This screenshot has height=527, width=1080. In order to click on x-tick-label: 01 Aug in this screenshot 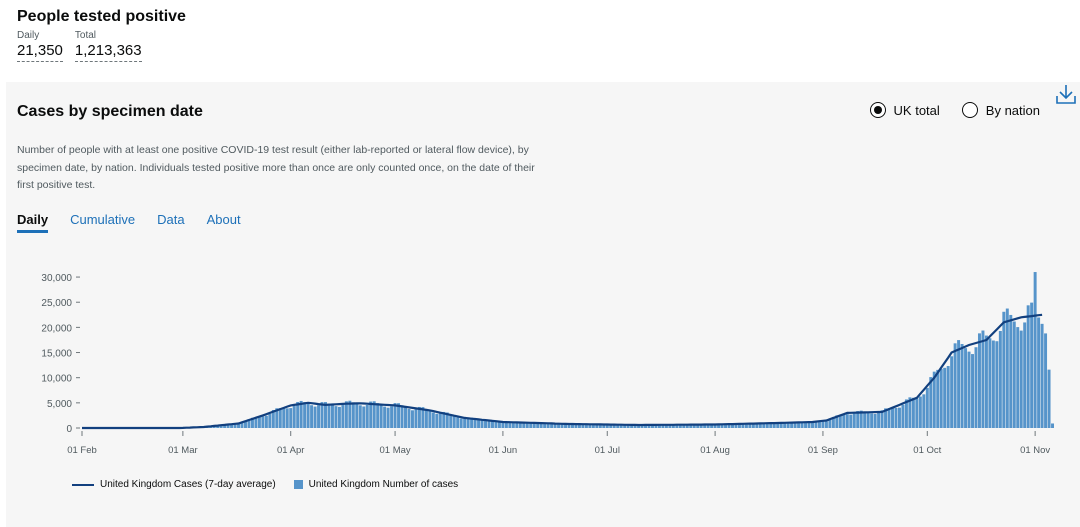, I will do `click(715, 450)`.